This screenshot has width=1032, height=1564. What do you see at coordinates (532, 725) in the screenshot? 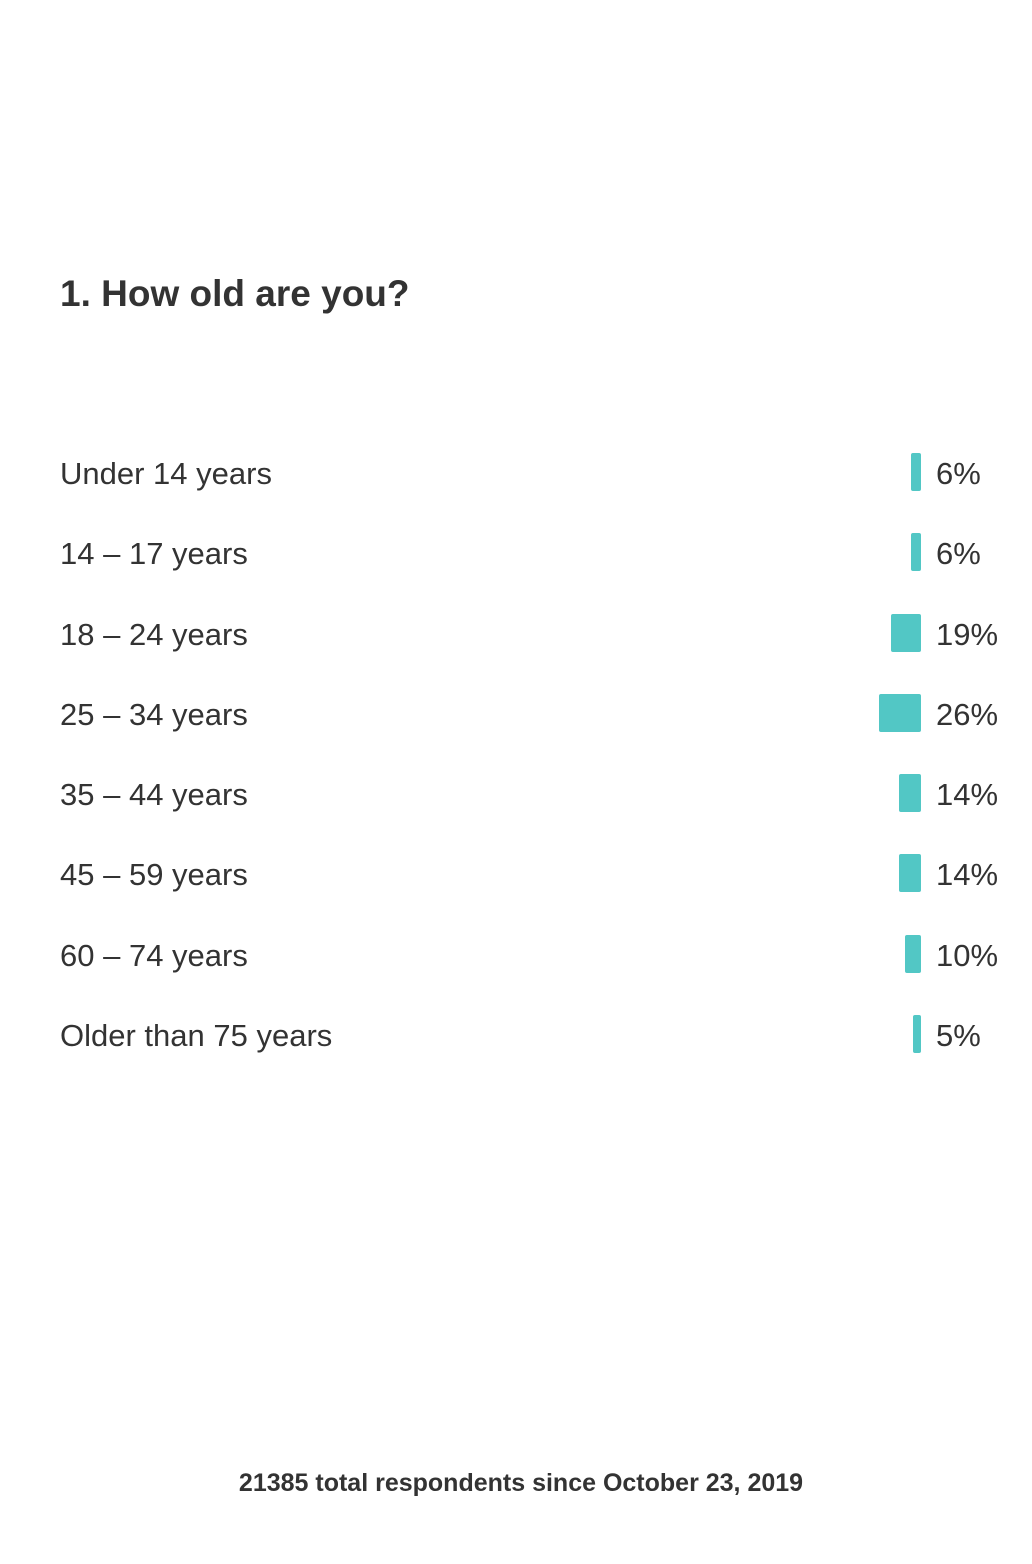
I see `result-row: 25 – 34 years 26%` at bounding box center [532, 725].